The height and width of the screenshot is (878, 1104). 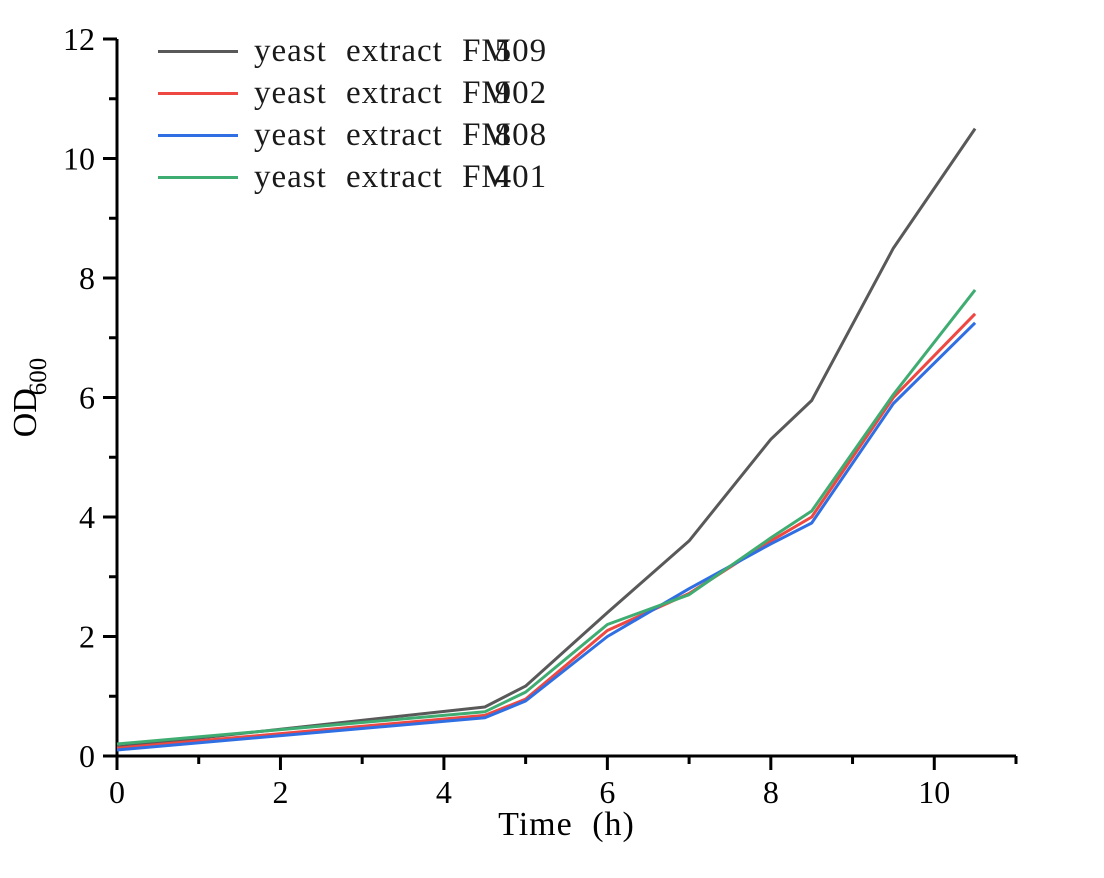 What do you see at coordinates (566, 824) in the screenshot?
I see `x-axis-title: Time (h)` at bounding box center [566, 824].